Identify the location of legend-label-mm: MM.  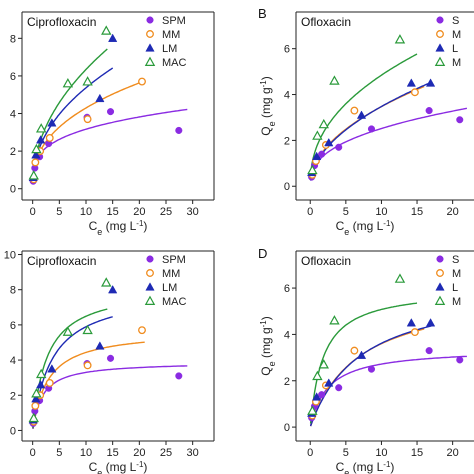
(171, 274).